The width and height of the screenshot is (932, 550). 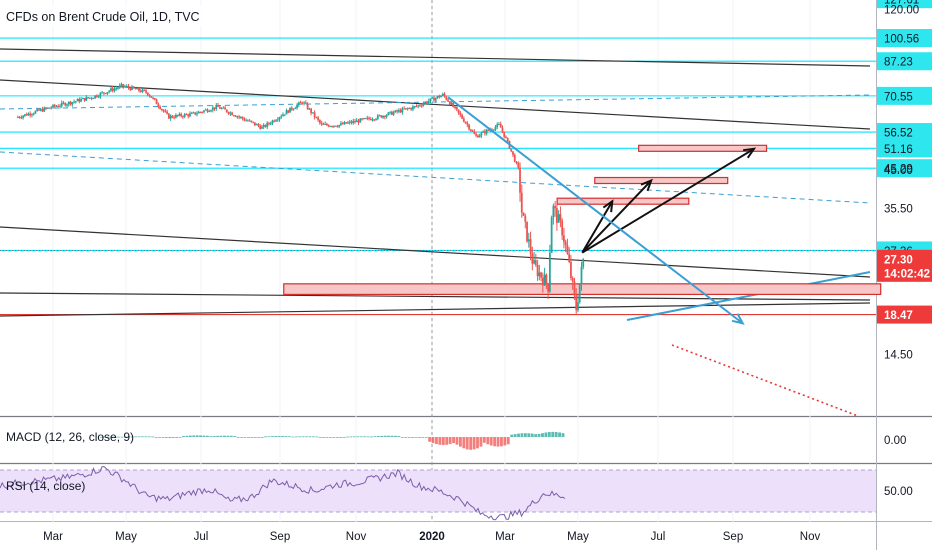 What do you see at coordinates (898, 134) in the screenshot?
I see `price-axis-label: 56.52` at bounding box center [898, 134].